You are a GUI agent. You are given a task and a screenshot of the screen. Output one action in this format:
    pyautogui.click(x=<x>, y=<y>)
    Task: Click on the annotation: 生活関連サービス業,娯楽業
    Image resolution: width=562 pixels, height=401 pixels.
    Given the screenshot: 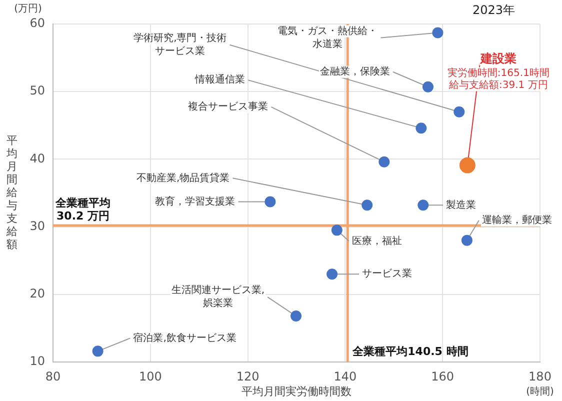 What is the action you would take?
    pyautogui.click(x=218, y=297)
    